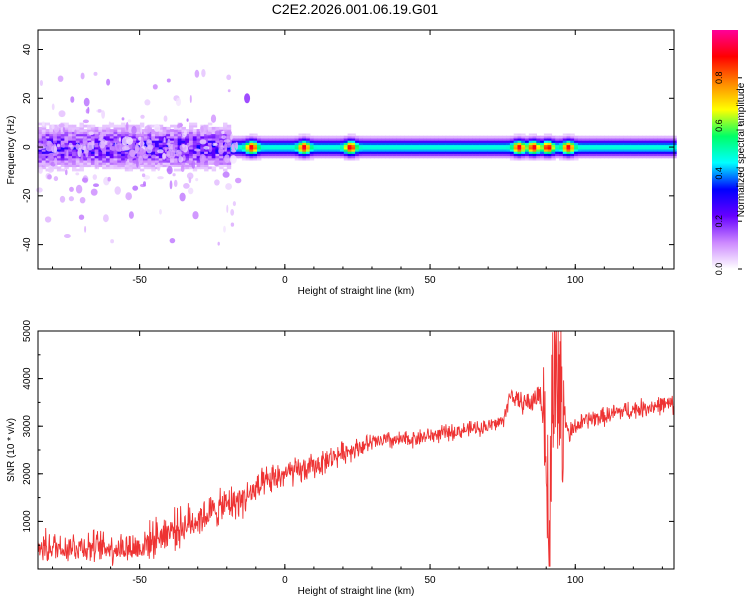  I want to click on heatmap-x-tick-label: -50, so click(139, 280).